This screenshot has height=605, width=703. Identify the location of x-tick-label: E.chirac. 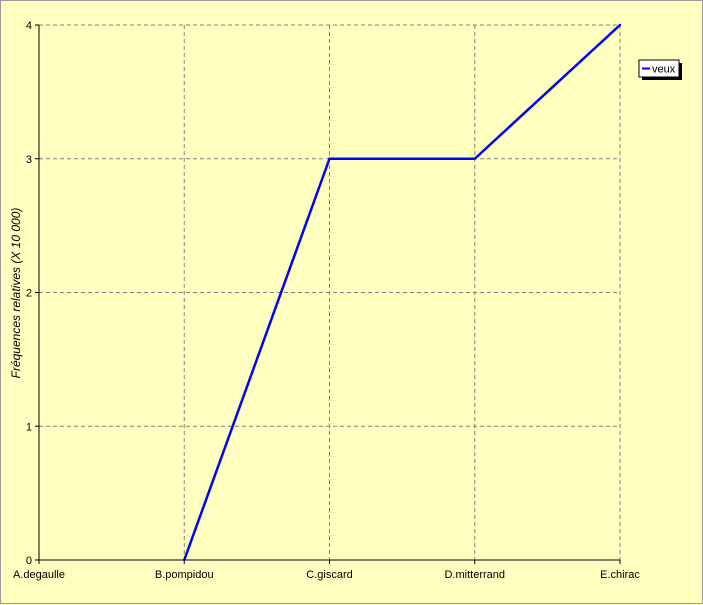
(620, 575).